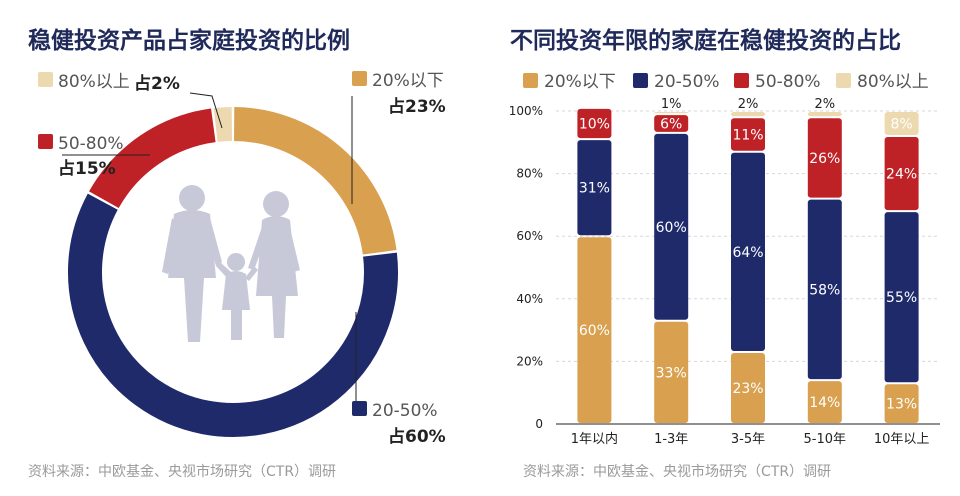  What do you see at coordinates (529, 174) in the screenshot?
I see `y-tick-label: 80%` at bounding box center [529, 174].